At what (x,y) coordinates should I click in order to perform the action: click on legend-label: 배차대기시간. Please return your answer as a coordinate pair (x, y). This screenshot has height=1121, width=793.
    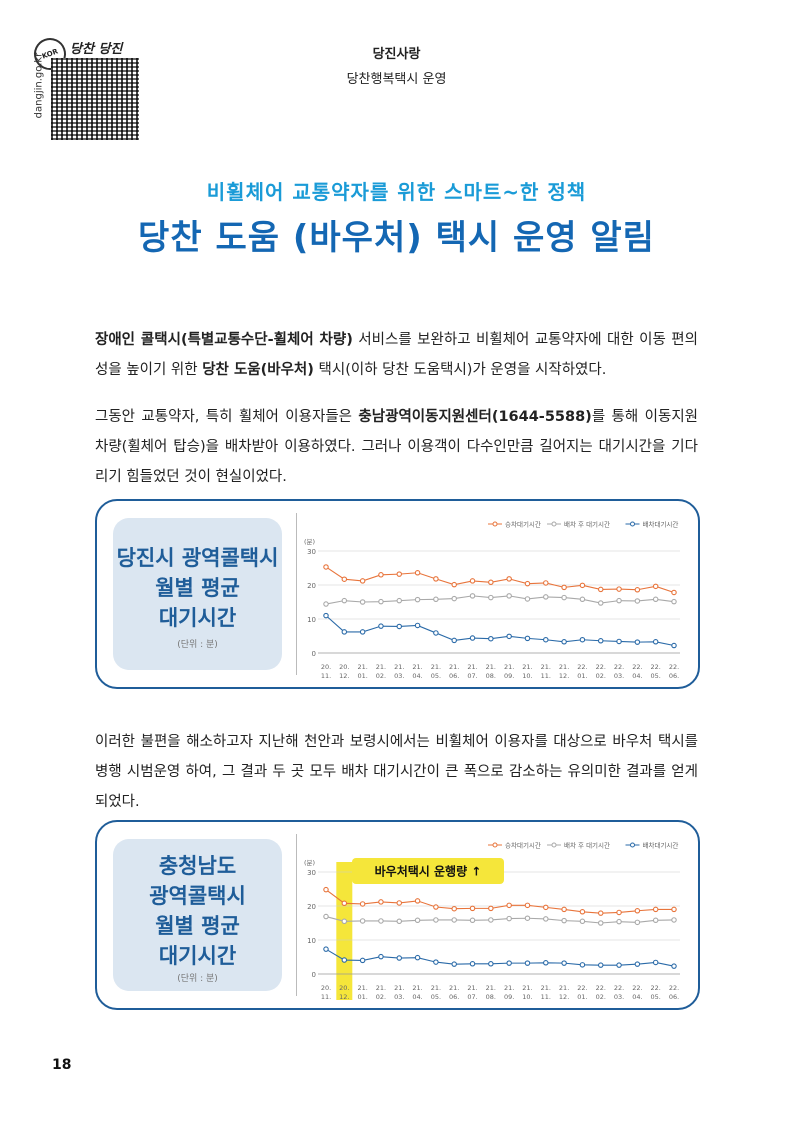
    Looking at the image, I should click on (661, 845).